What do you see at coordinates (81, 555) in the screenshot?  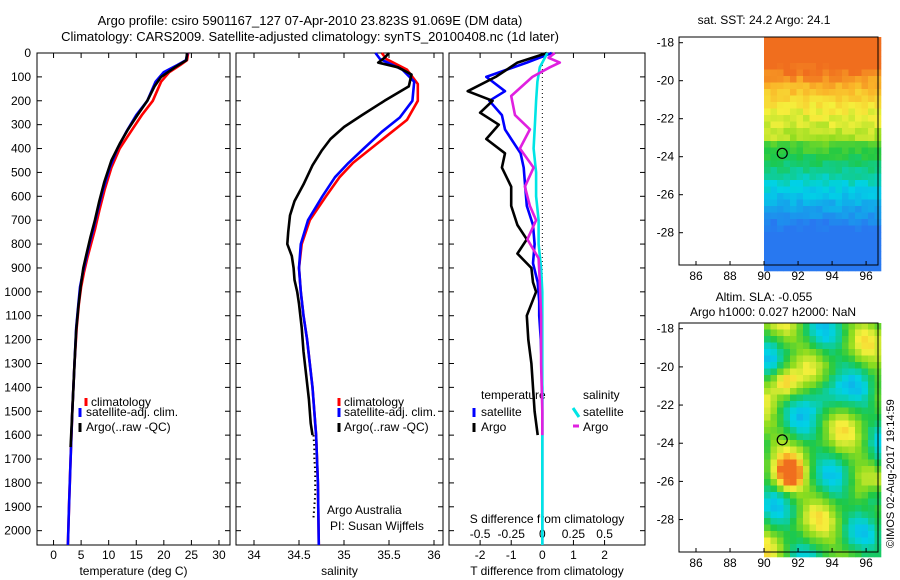 I see `x-tick-label: 5` at bounding box center [81, 555].